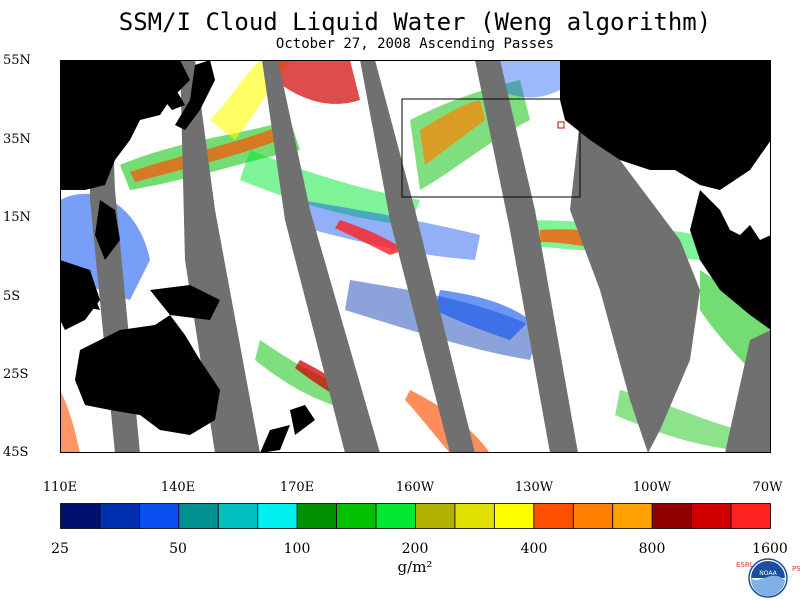 This screenshot has height=600, width=800. Describe the element at coordinates (302, 420) in the screenshot. I see `land-new-zealand-north` at that location.